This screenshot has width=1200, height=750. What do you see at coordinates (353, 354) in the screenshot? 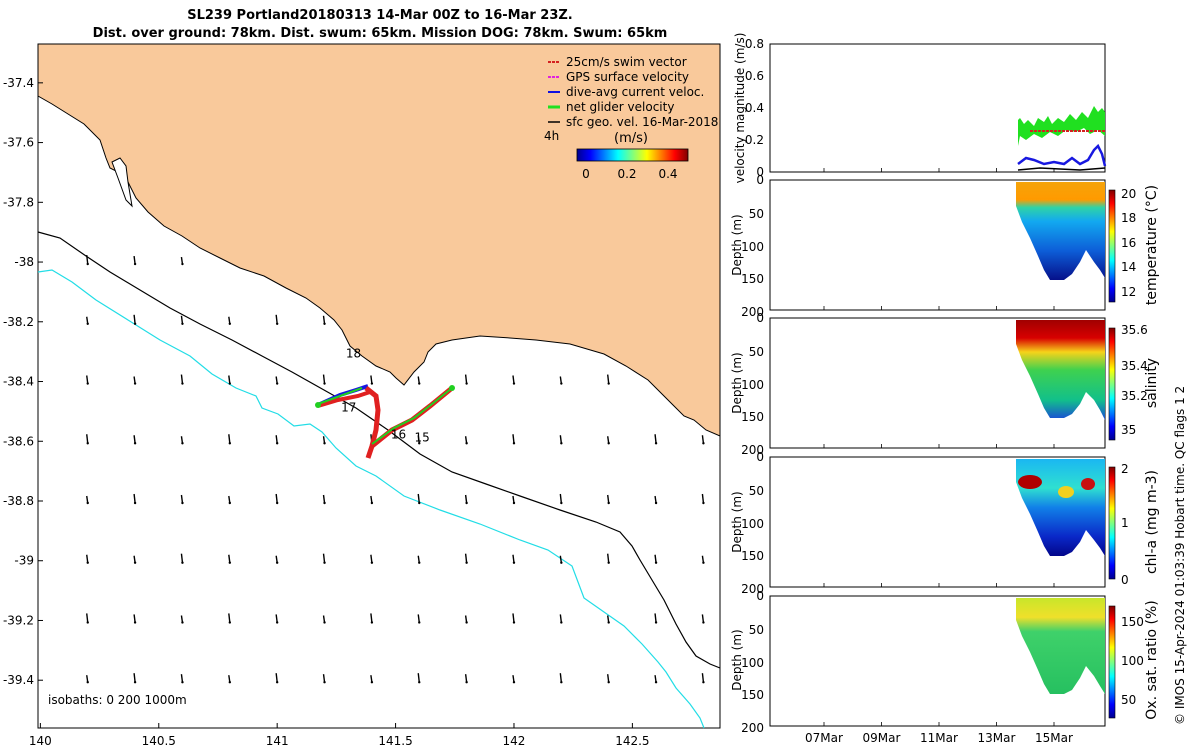
I see `day-label: 18` at bounding box center [353, 354].